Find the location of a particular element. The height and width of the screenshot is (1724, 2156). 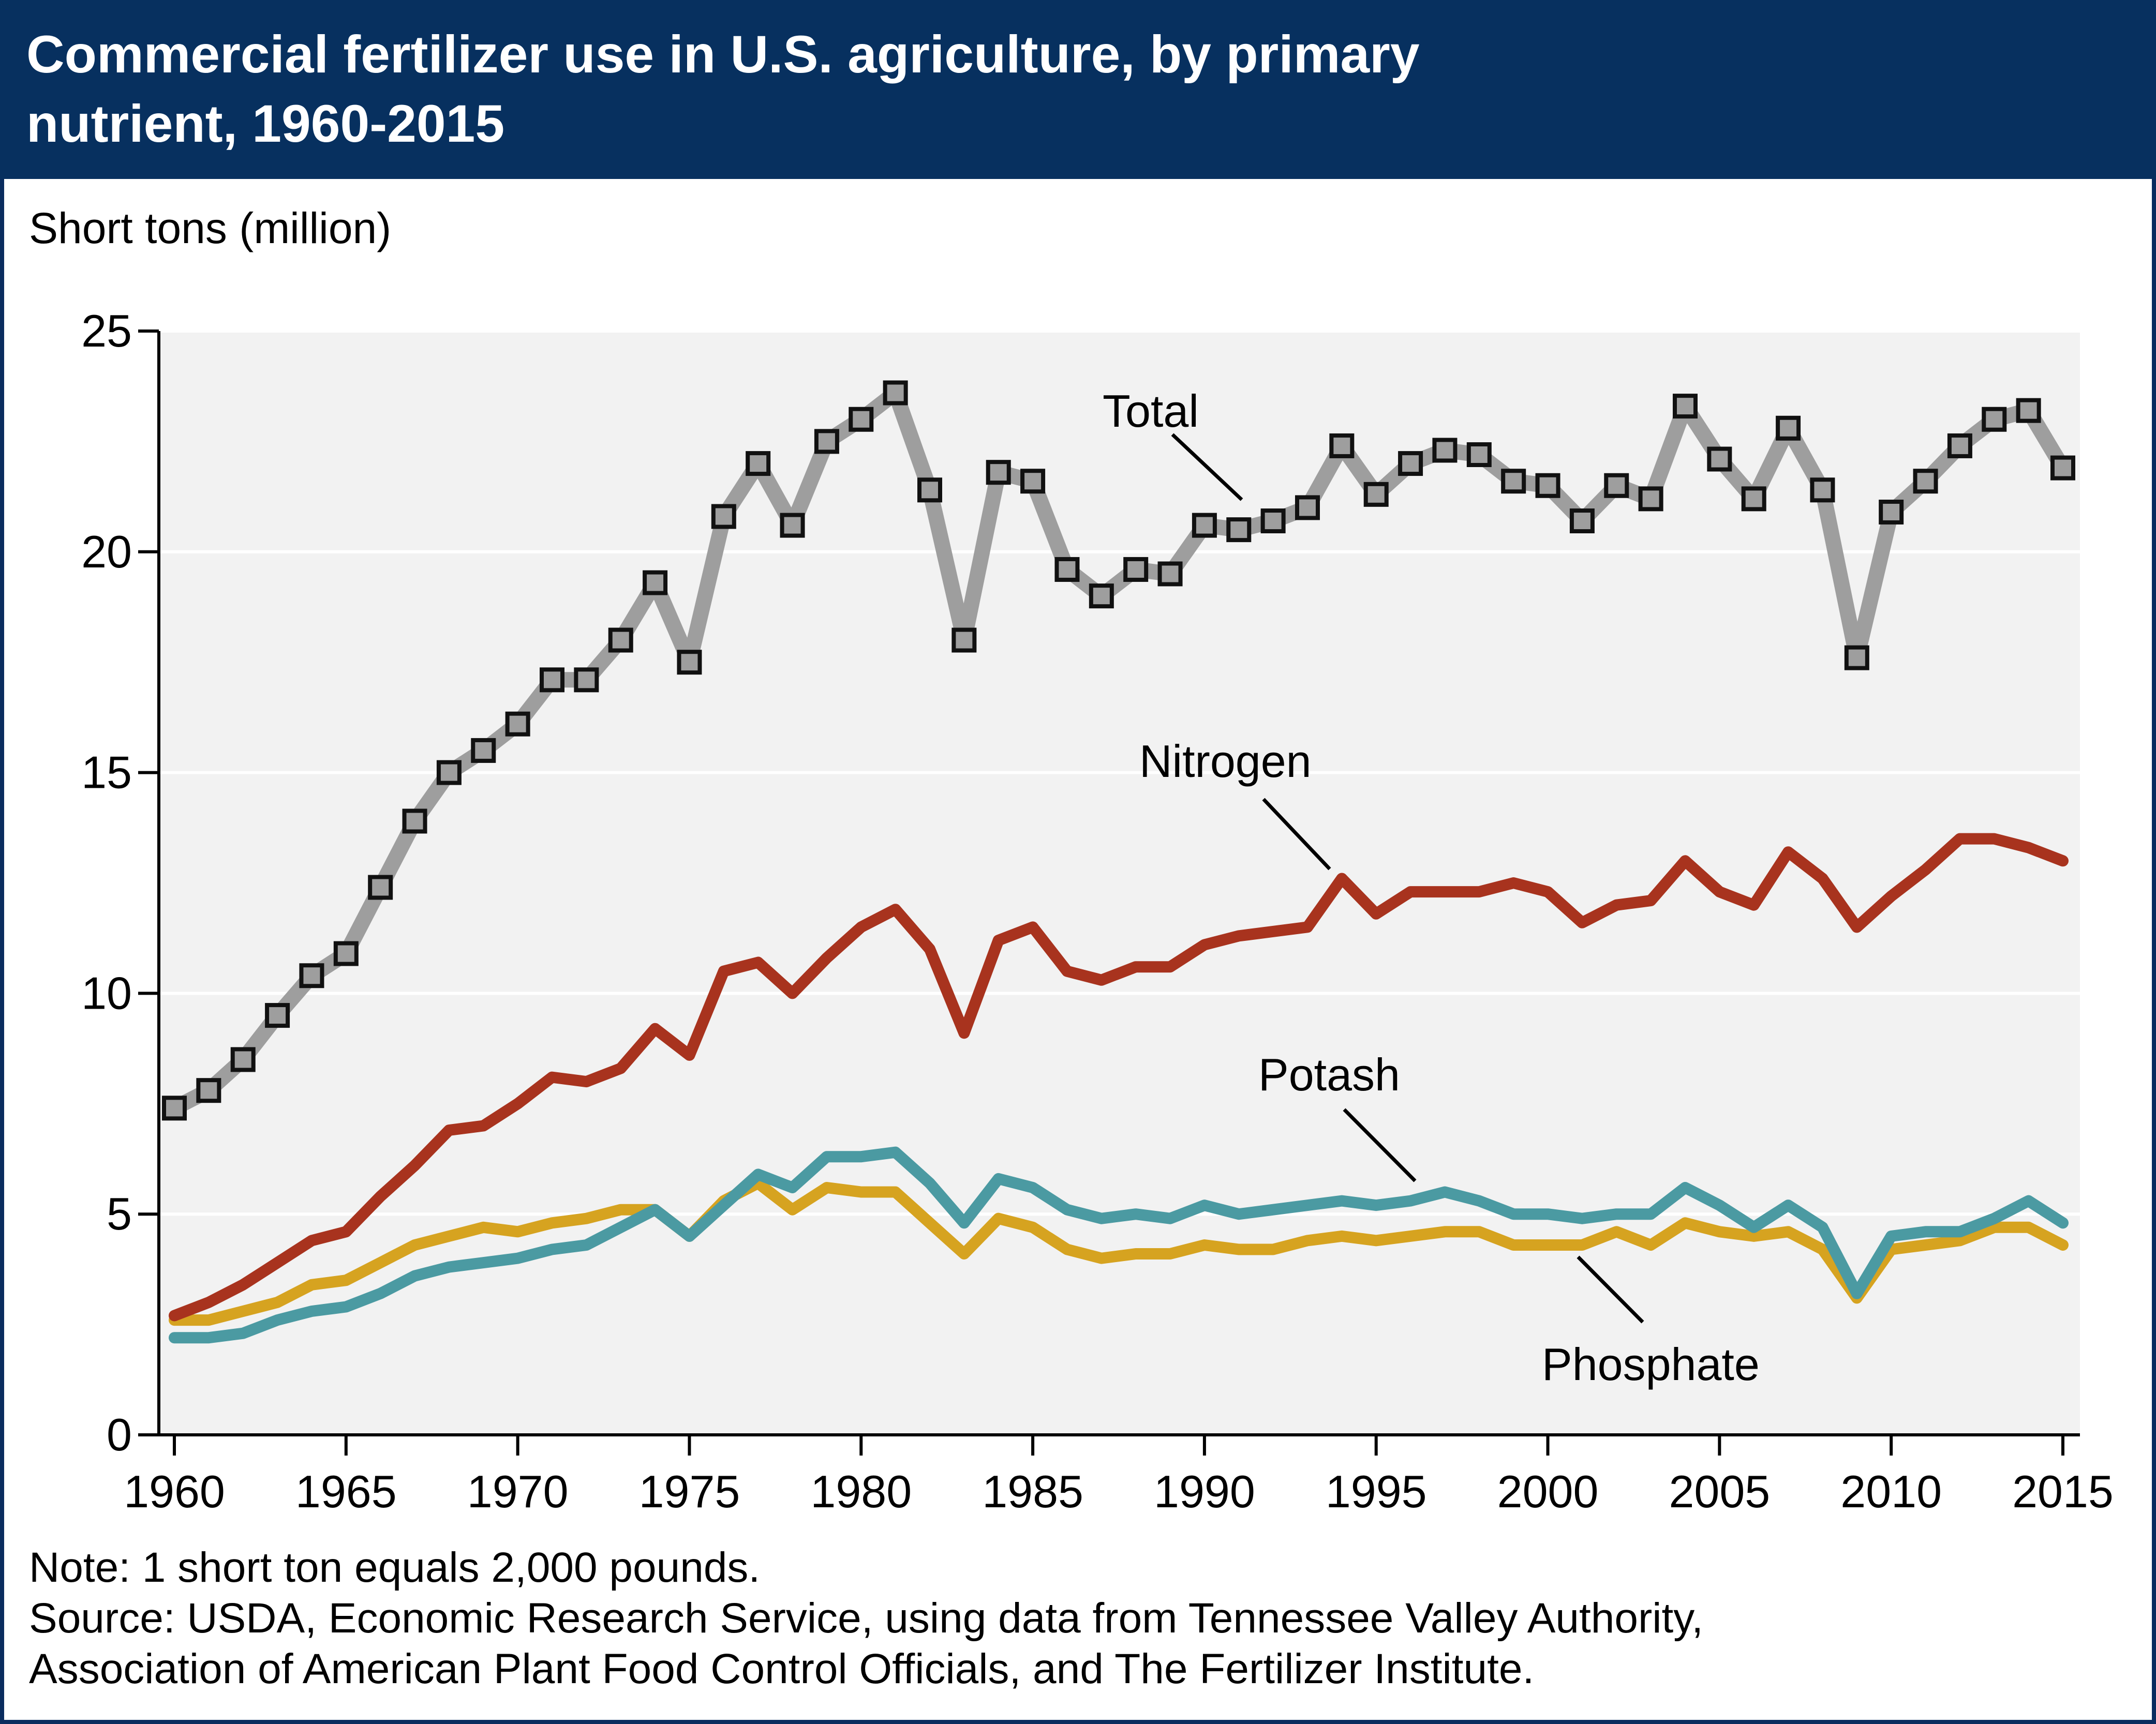

x-tick-label: 2005 is located at coordinates (1719, 1492).